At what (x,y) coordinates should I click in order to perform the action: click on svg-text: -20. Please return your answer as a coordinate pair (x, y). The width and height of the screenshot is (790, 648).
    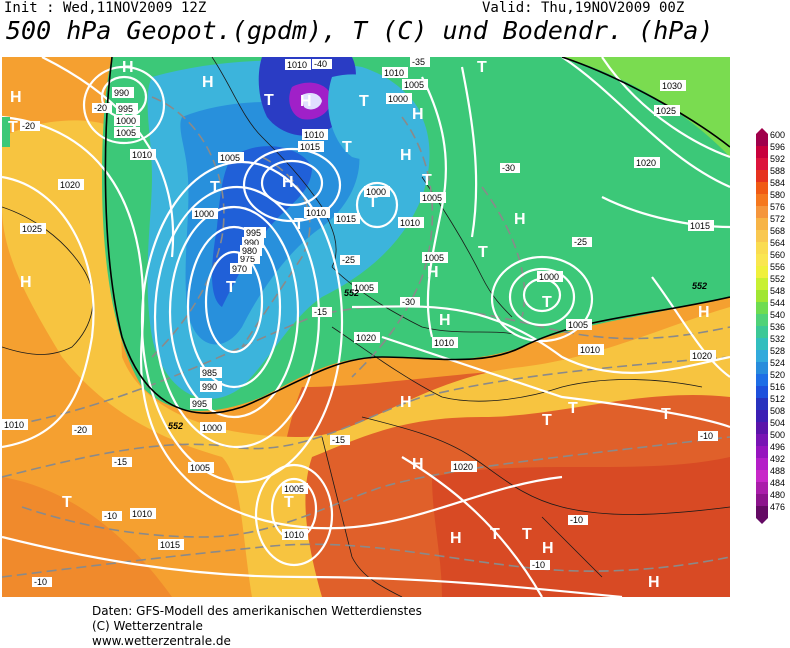
    Looking at the image, I should click on (28, 126).